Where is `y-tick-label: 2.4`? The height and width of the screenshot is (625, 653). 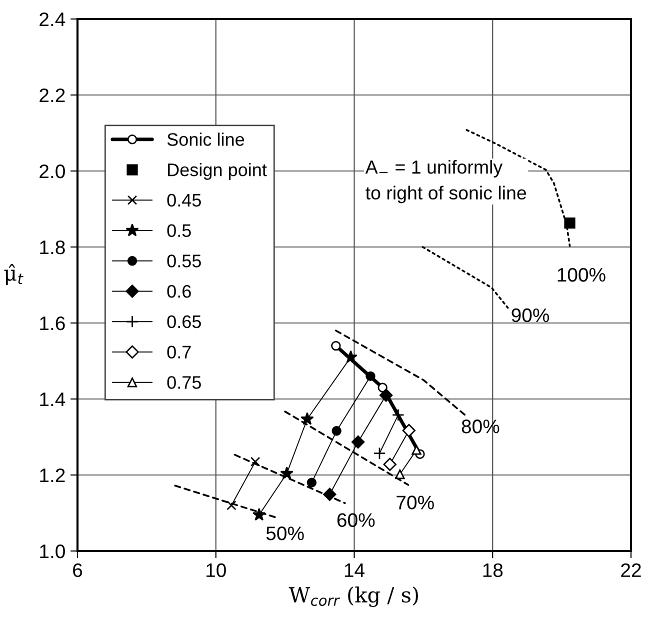 y-tick-label: 2.4 is located at coordinates (53, 19).